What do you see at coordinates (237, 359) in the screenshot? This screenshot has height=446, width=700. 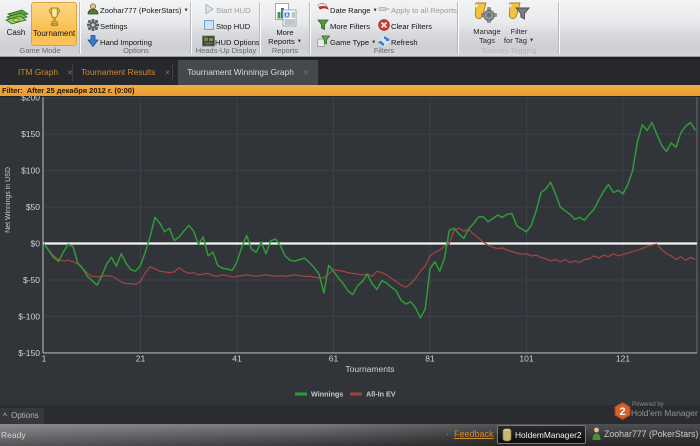 I see `svg-text: 41` at bounding box center [237, 359].